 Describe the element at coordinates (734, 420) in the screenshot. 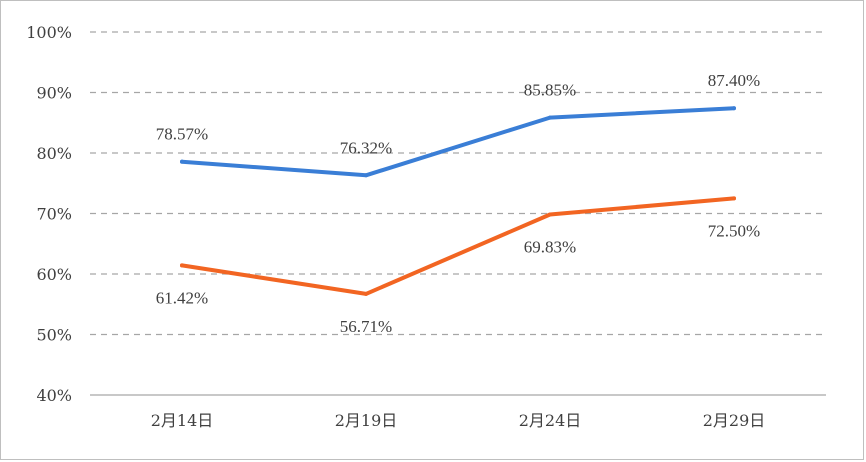

I see `x-tick-label: 2月29日` at that location.